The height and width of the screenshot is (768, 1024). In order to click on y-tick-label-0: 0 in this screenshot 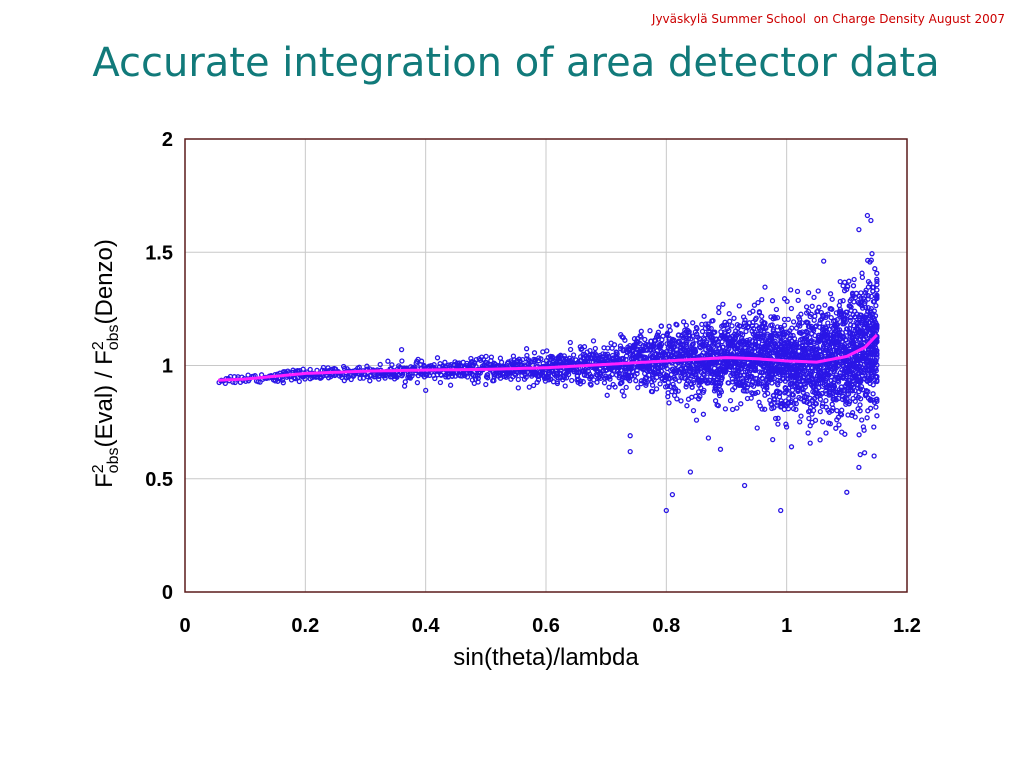, I will do `click(167, 593)`.